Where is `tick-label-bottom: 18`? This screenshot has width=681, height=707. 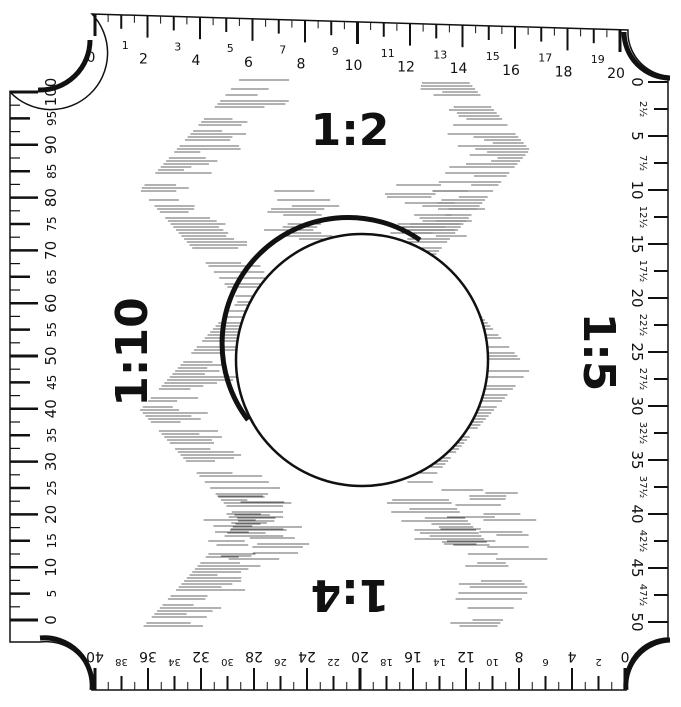
tick-label-bottom: 18 is located at coordinates (386, 661).